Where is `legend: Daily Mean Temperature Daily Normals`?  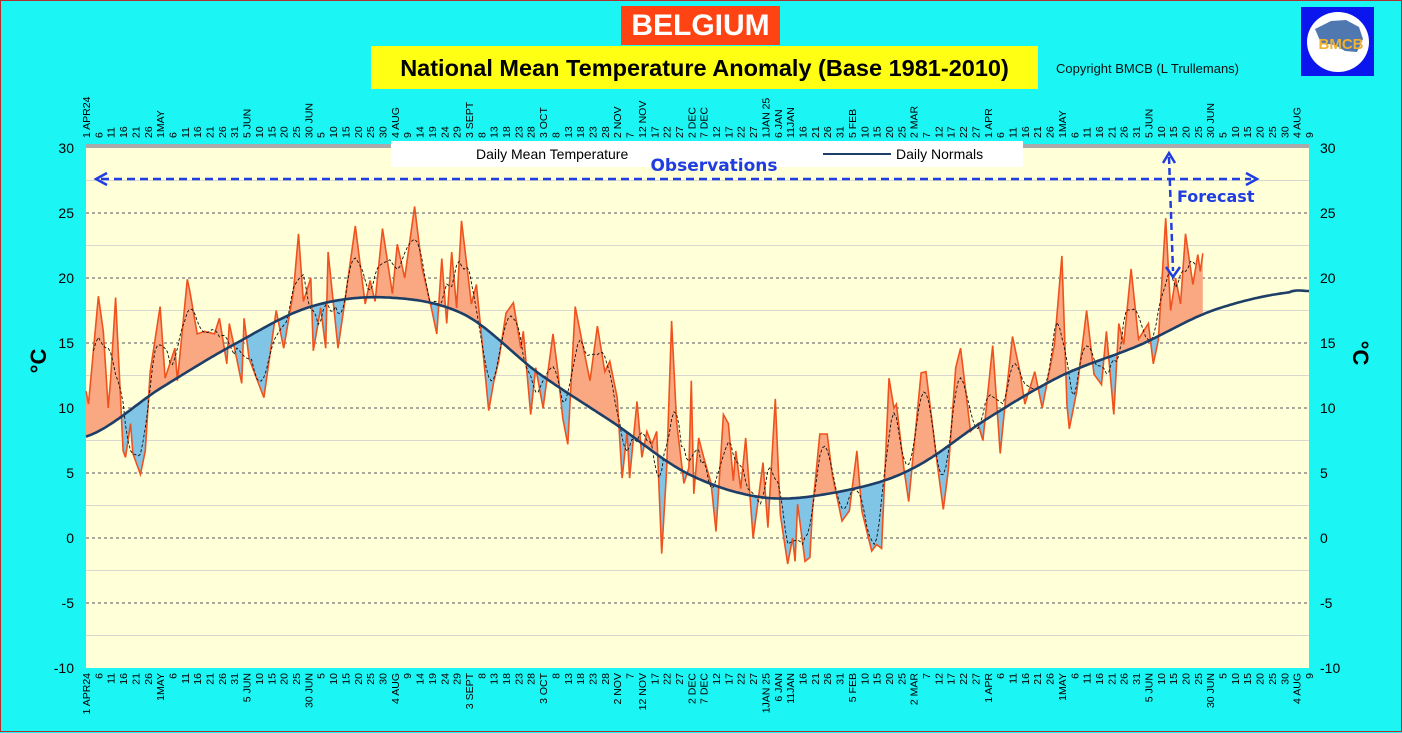 legend: Daily Mean Temperature Daily Normals is located at coordinates (707, 154).